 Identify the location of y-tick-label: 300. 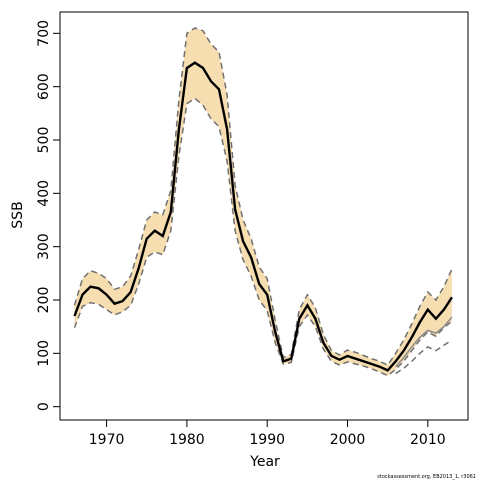
(44, 246).